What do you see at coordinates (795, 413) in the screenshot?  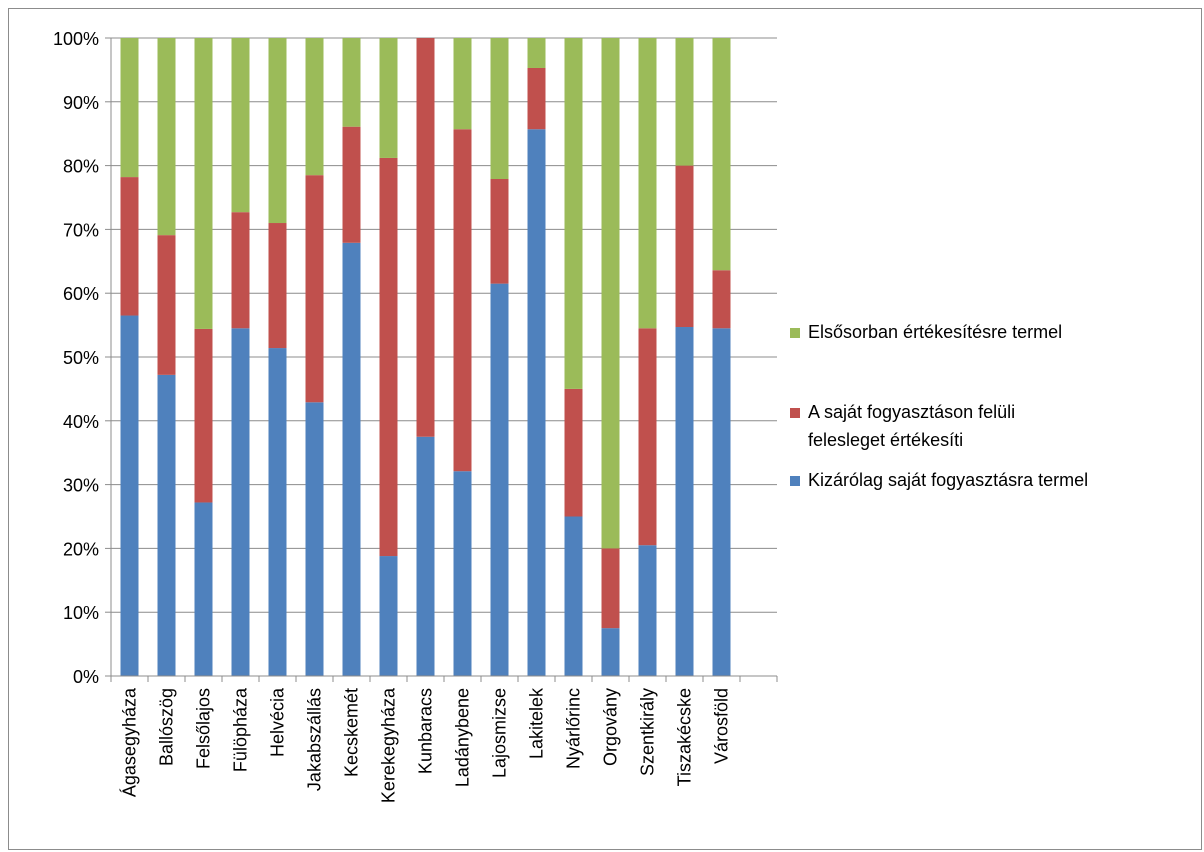 I see `legend-swatch-red` at bounding box center [795, 413].